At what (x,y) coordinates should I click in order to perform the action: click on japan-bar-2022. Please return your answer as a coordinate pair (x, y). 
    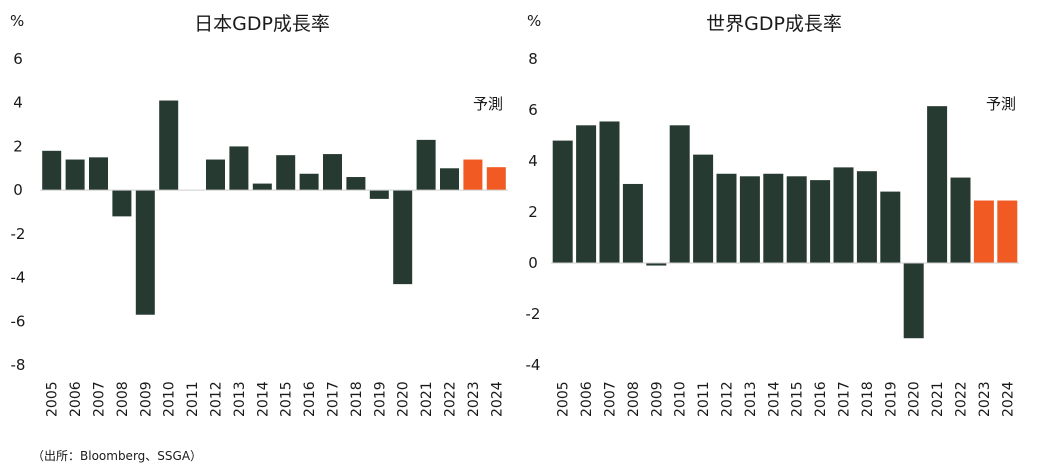
    Looking at the image, I should click on (449, 179).